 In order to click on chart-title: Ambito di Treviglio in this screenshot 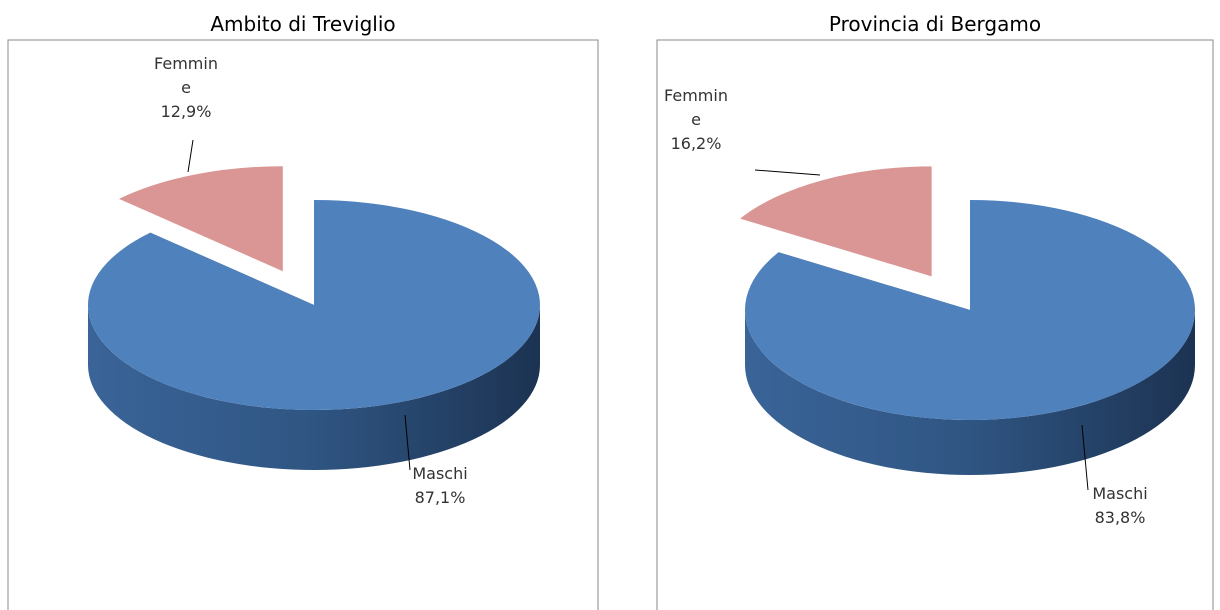, I will do `click(303, 24)`.